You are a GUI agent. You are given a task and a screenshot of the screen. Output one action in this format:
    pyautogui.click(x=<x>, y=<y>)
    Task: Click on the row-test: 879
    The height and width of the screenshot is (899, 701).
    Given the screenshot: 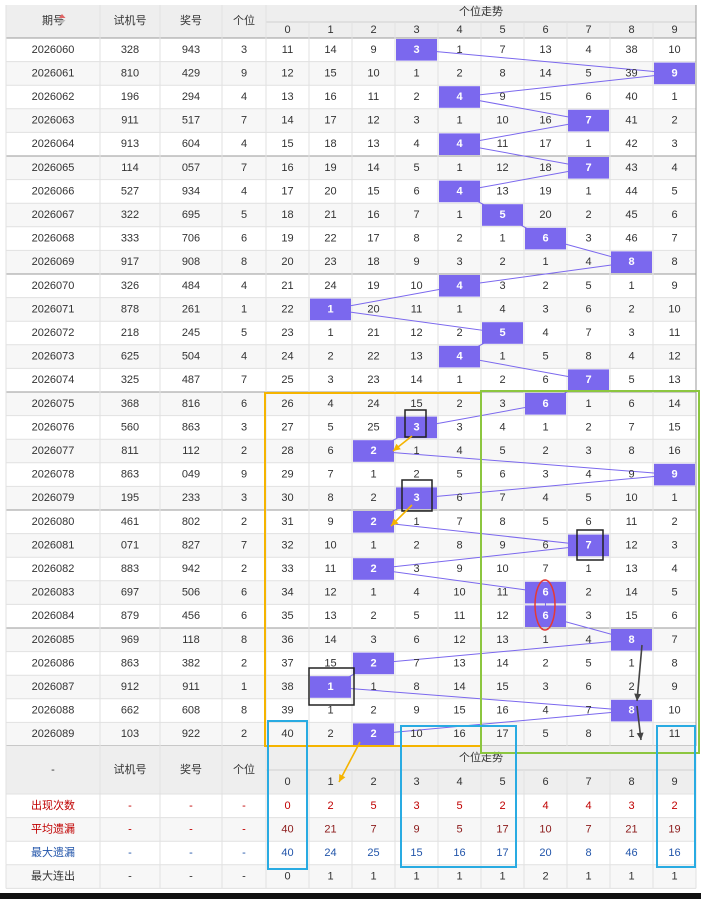 What is the action you would take?
    pyautogui.click(x=130, y=616)
    